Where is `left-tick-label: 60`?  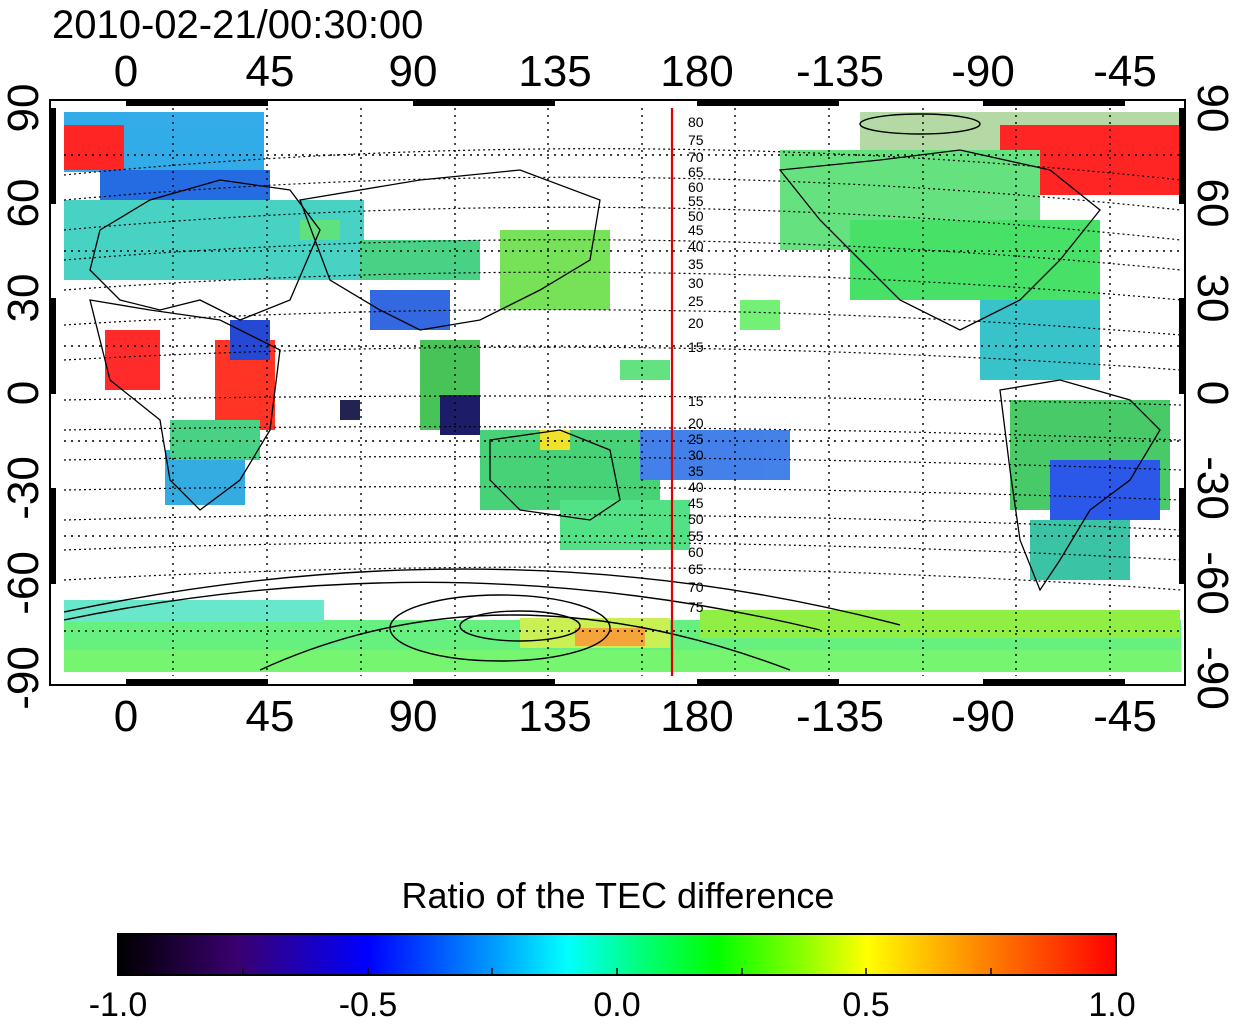
left-tick-label: 60 is located at coordinates (24, 203).